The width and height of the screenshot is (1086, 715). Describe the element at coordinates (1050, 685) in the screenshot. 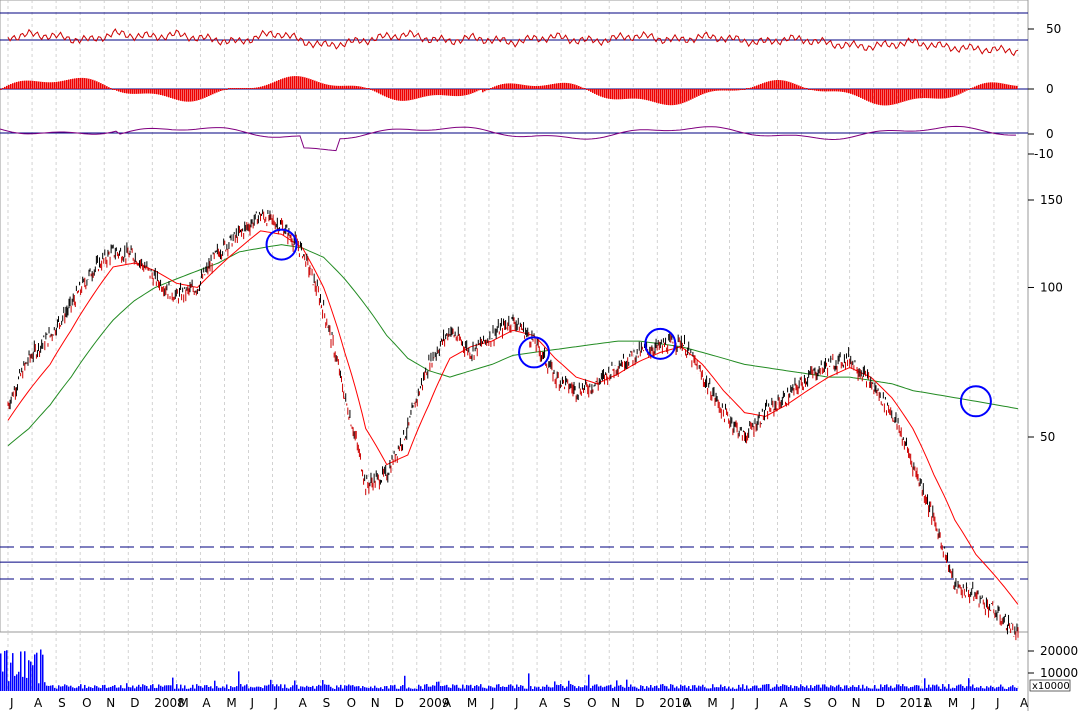

I see `volume-unit-box` at that location.